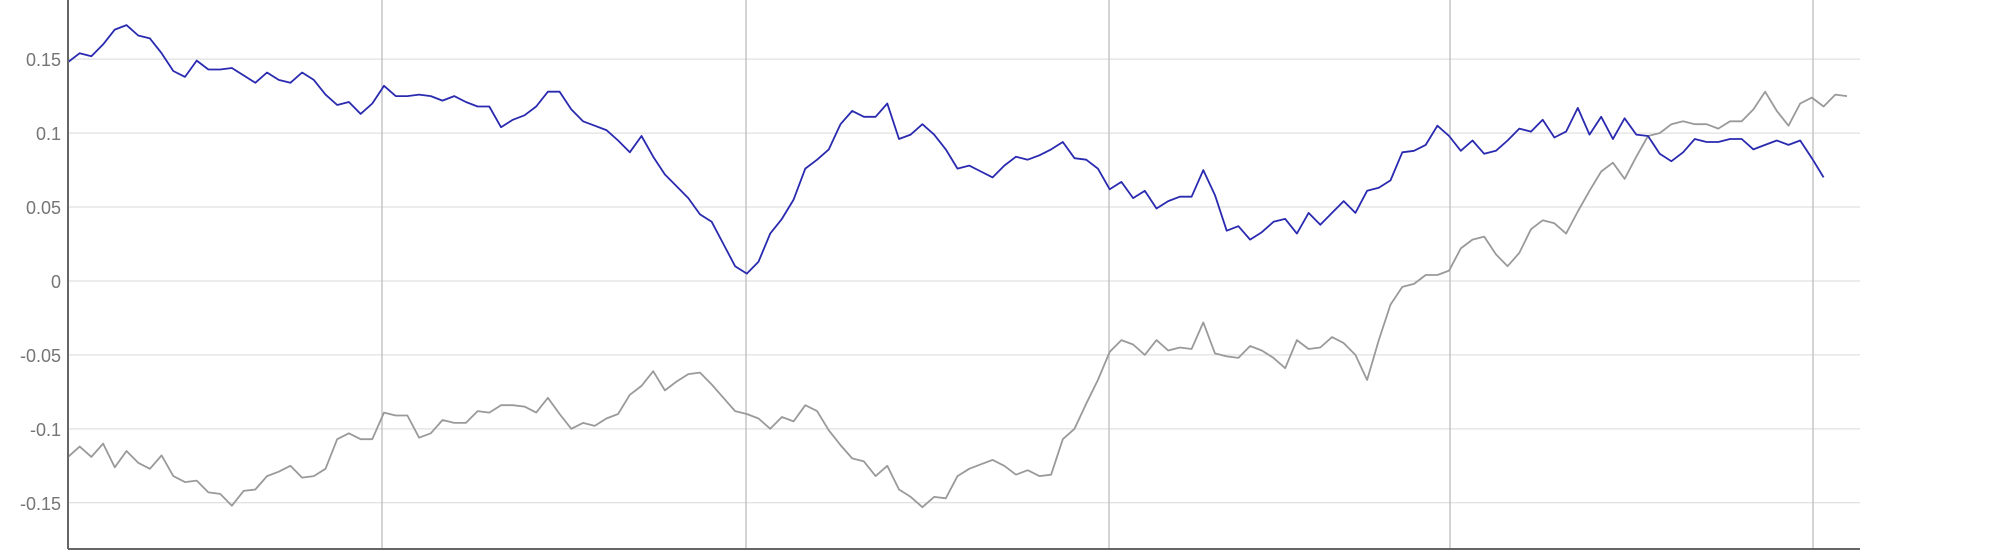 Image resolution: width=2011 pixels, height=556 pixels. I want to click on y-tick-label: 0.1, so click(48, 134).